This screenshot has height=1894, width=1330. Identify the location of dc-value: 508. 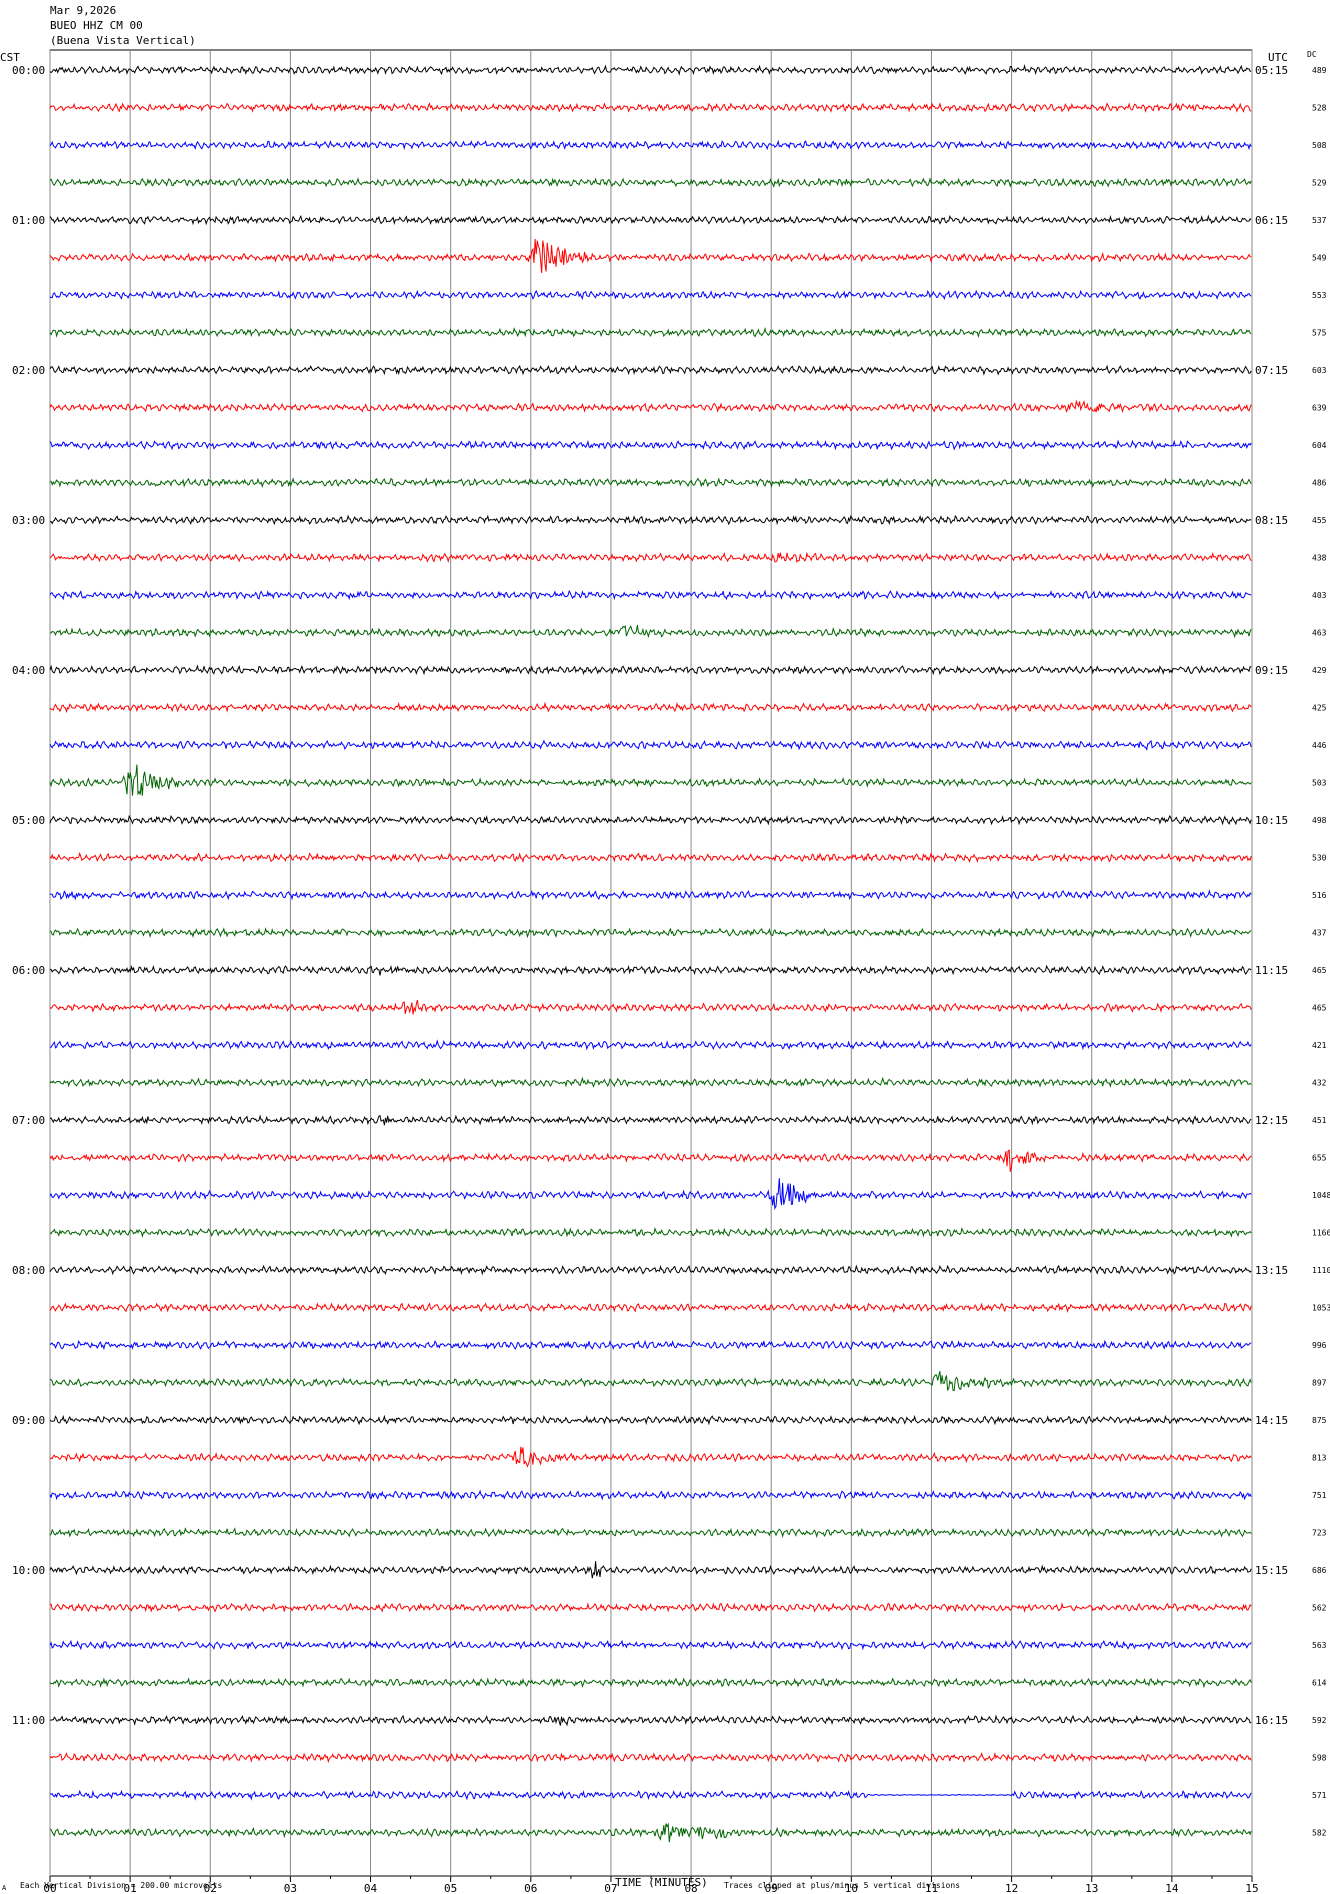
(1319, 145).